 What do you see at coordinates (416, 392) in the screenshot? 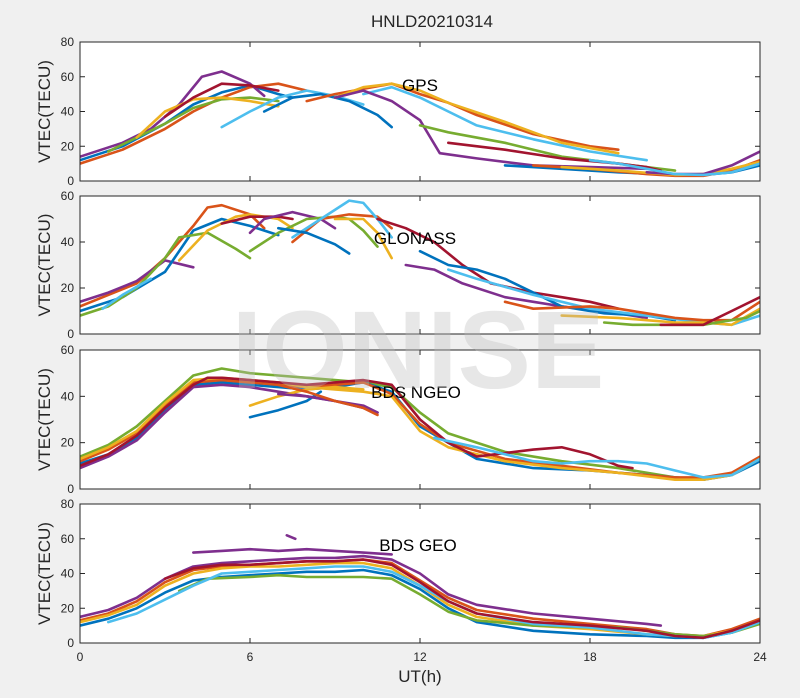
I see `panel-label: BDS NGEO` at bounding box center [416, 392].